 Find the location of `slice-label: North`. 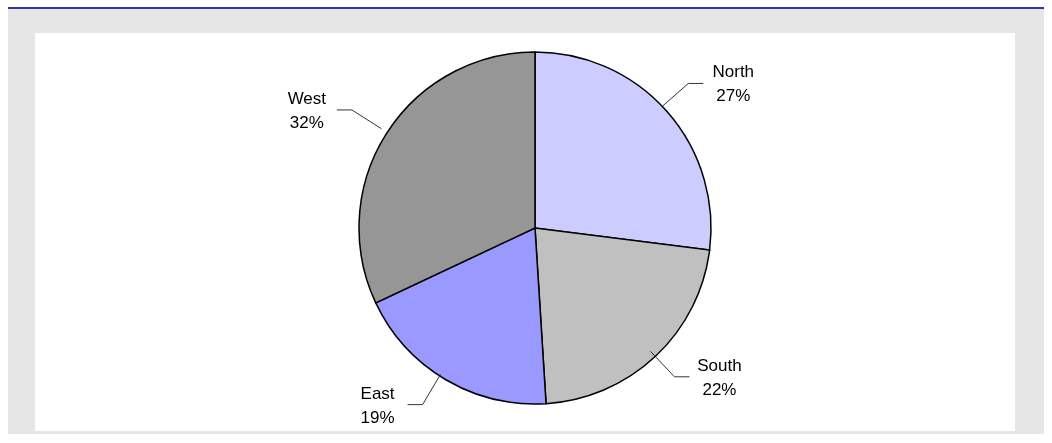

slice-label: North is located at coordinates (733, 72).